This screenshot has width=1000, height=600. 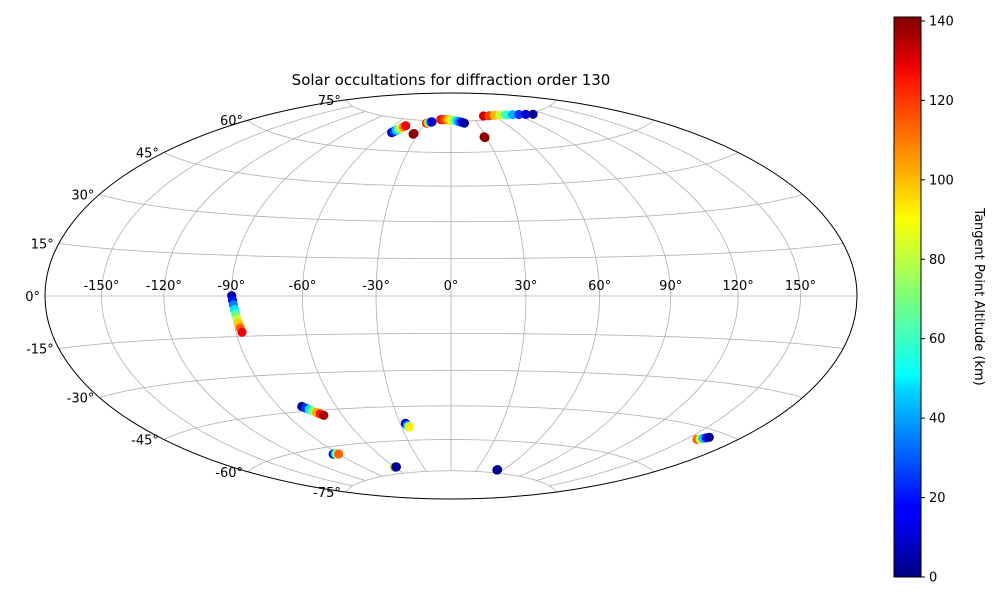 I want to click on colorbar-tick-label: 40, so click(x=937, y=419).